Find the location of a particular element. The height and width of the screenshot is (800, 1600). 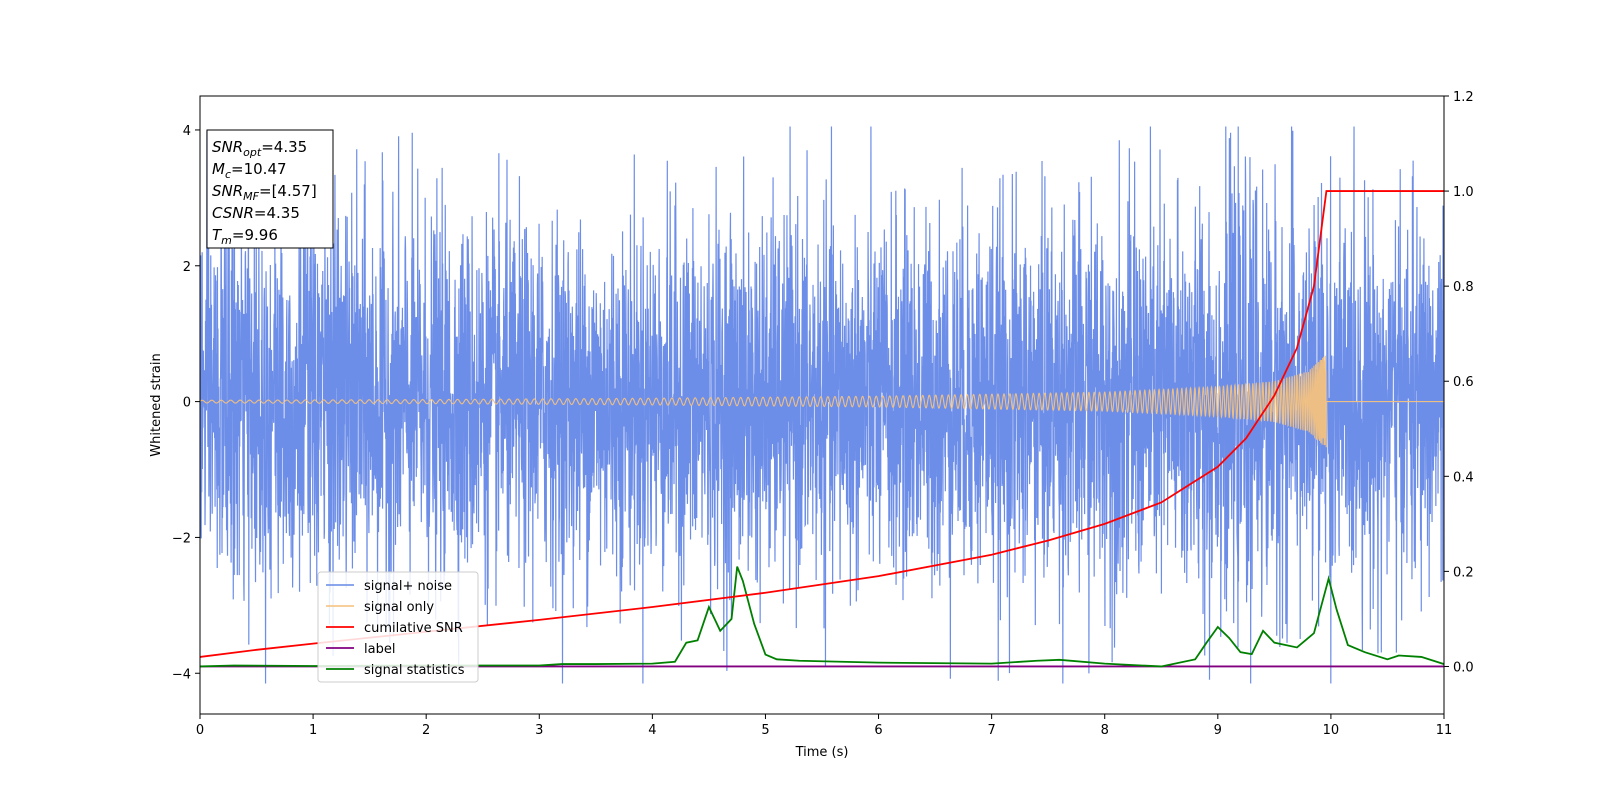

y2-axis-ticks: 1.2 1.0 0.8 0.6 0.4 0.2 0.0 is located at coordinates (1459, 382).